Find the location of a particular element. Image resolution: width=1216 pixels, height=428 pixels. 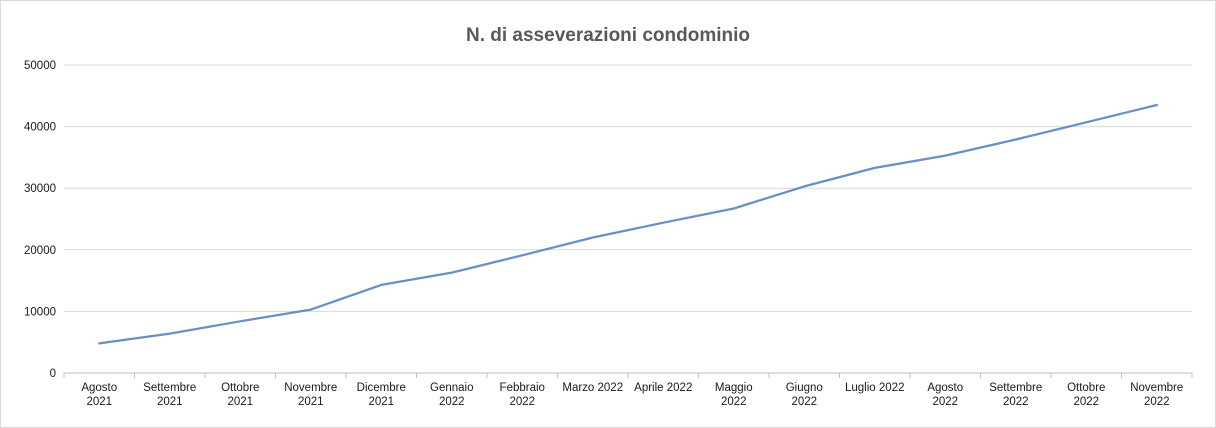

x-tick-label: Marzo 2022 is located at coordinates (592, 388).